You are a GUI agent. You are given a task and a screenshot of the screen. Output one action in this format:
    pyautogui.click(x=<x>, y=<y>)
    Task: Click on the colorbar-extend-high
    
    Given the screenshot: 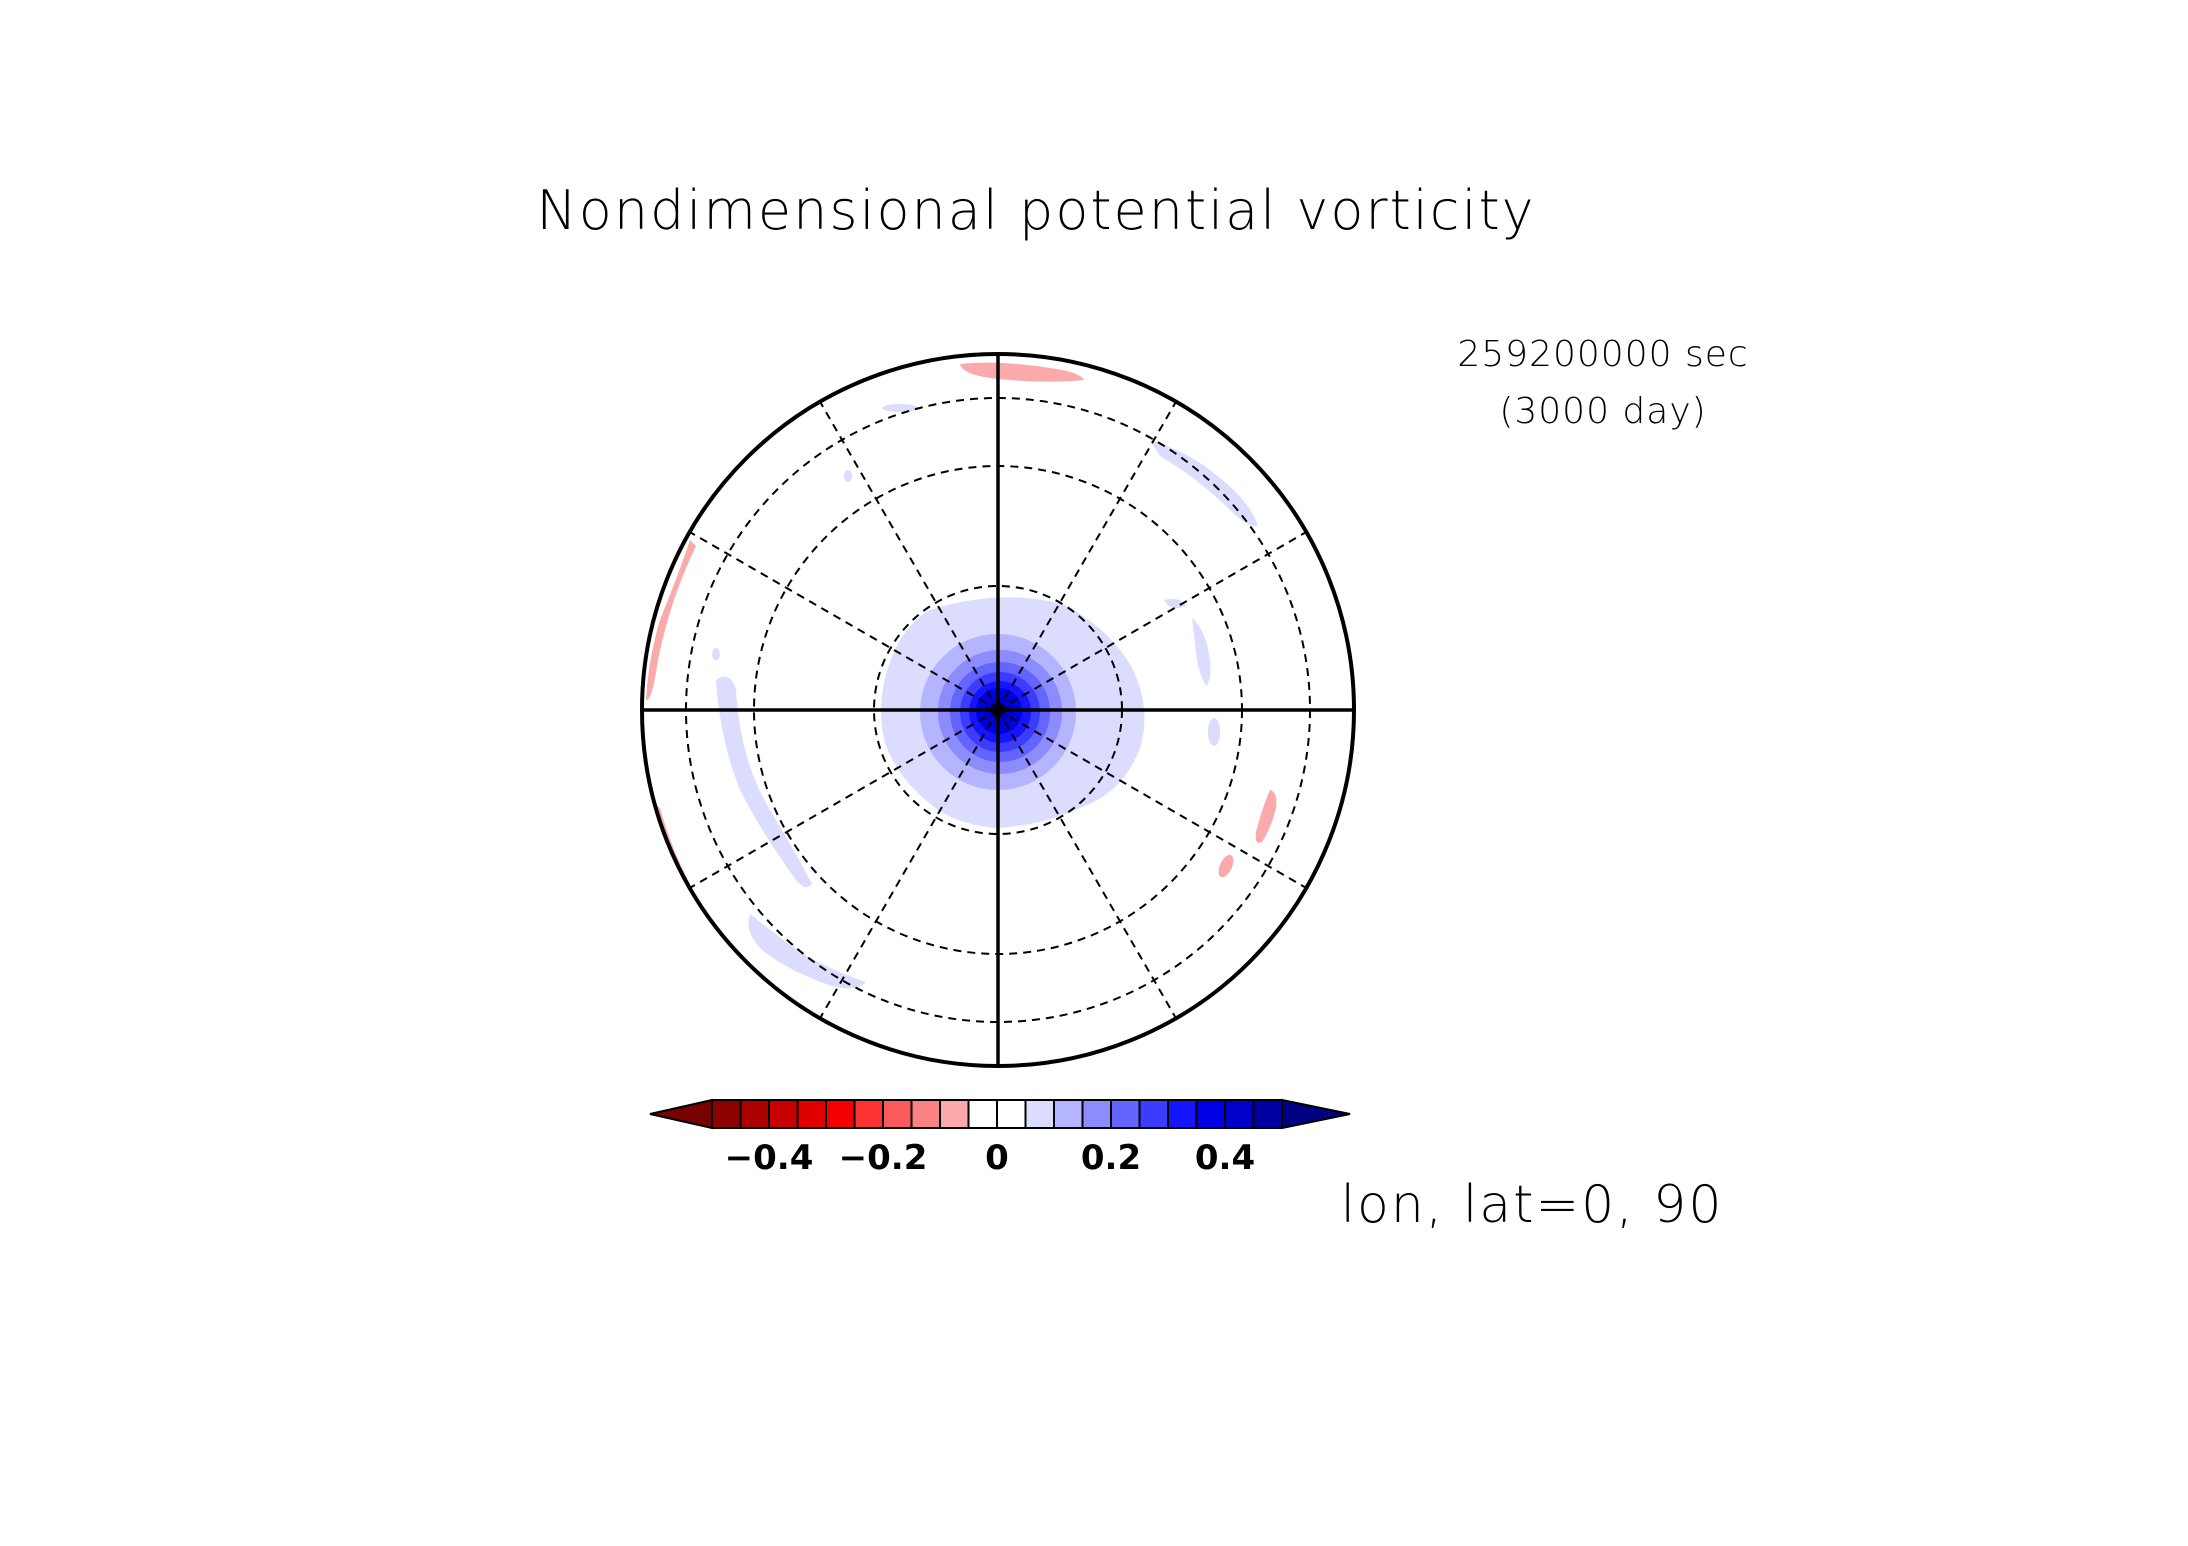 What is the action you would take?
    pyautogui.click(x=1316, y=1114)
    